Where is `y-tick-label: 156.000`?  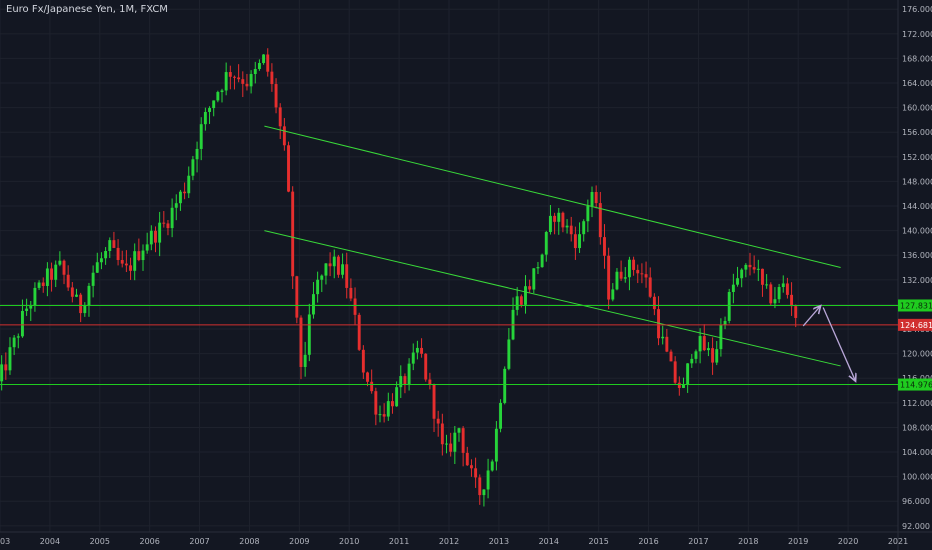 y-tick-label: 156.000 is located at coordinates (917, 132).